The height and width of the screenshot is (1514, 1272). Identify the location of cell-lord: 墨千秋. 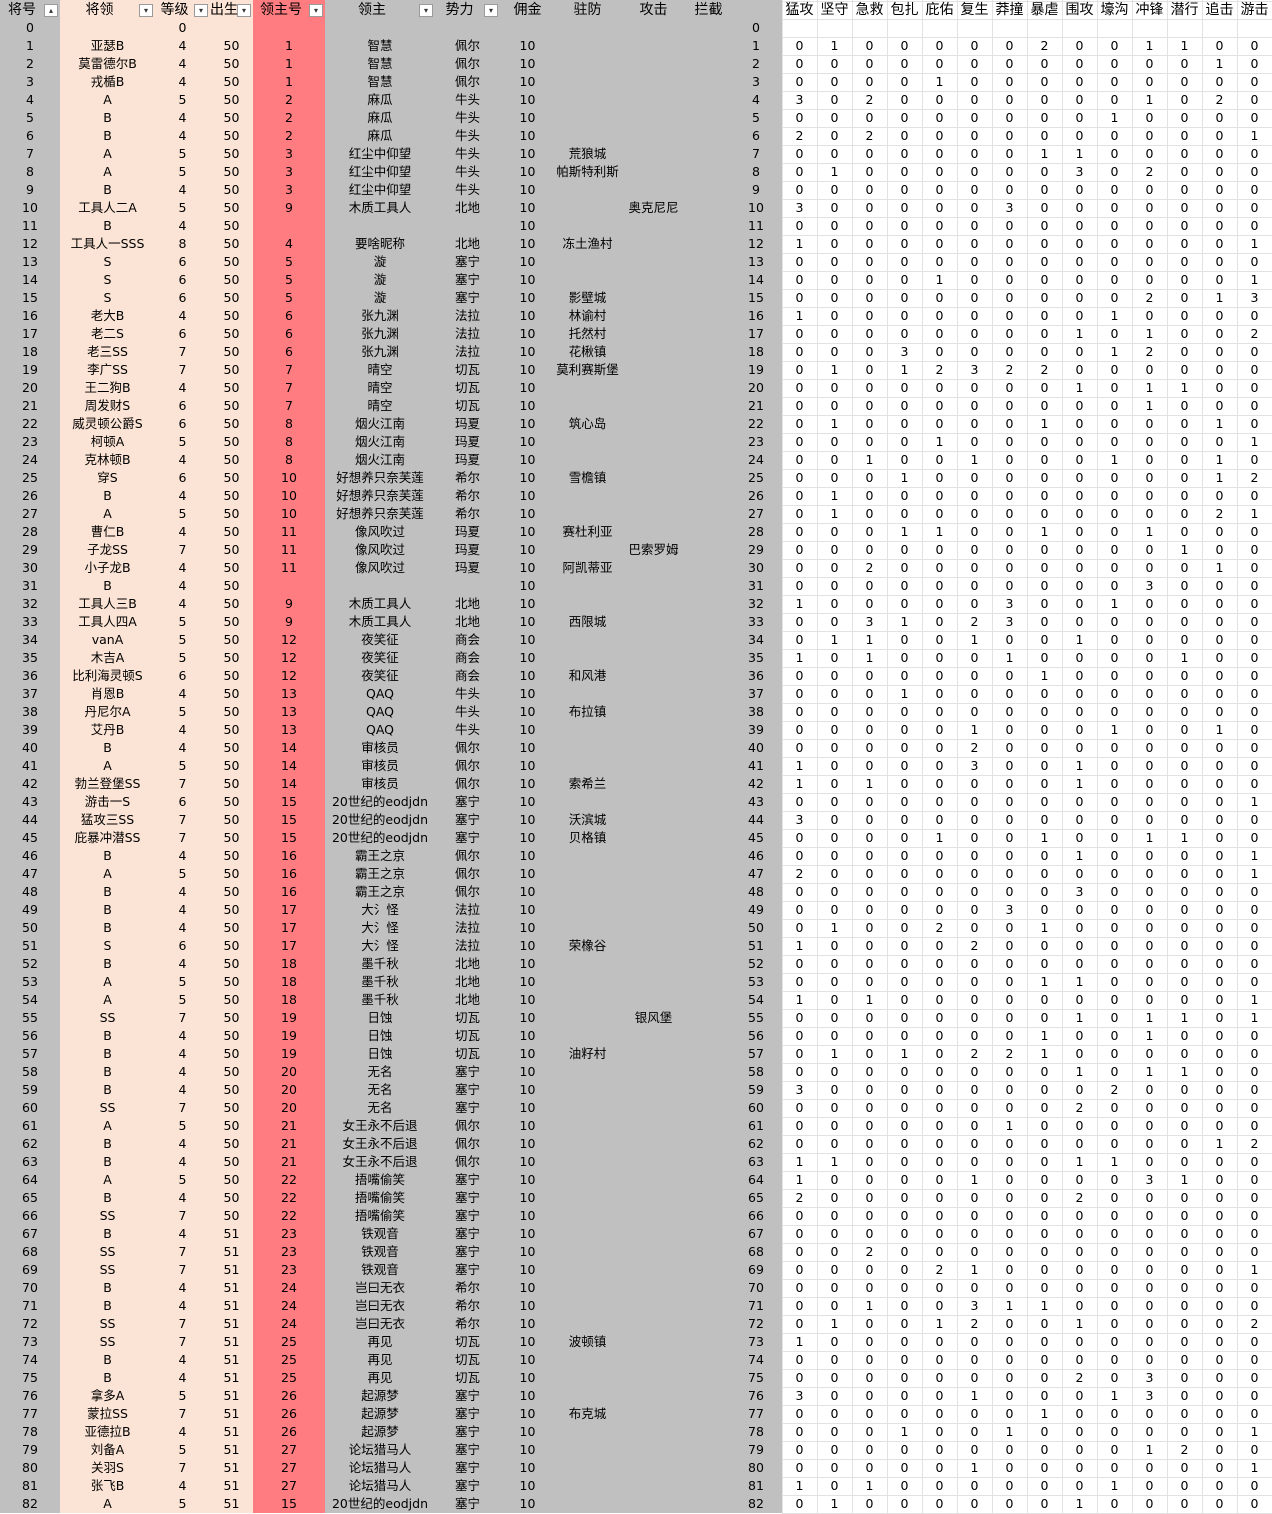
(380, 981).